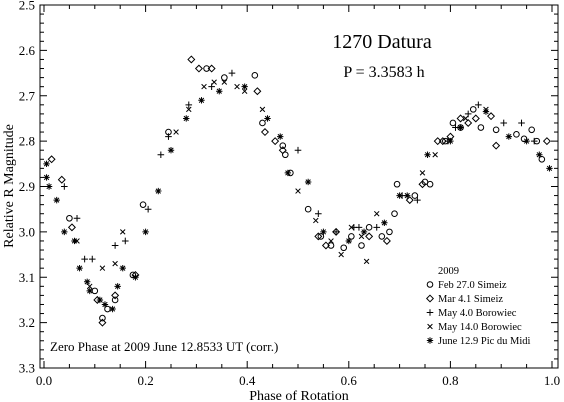 This screenshot has width=564, height=402. What do you see at coordinates (383, 72) in the screenshot?
I see `period-label: P = 3.3583 h` at bounding box center [383, 72].